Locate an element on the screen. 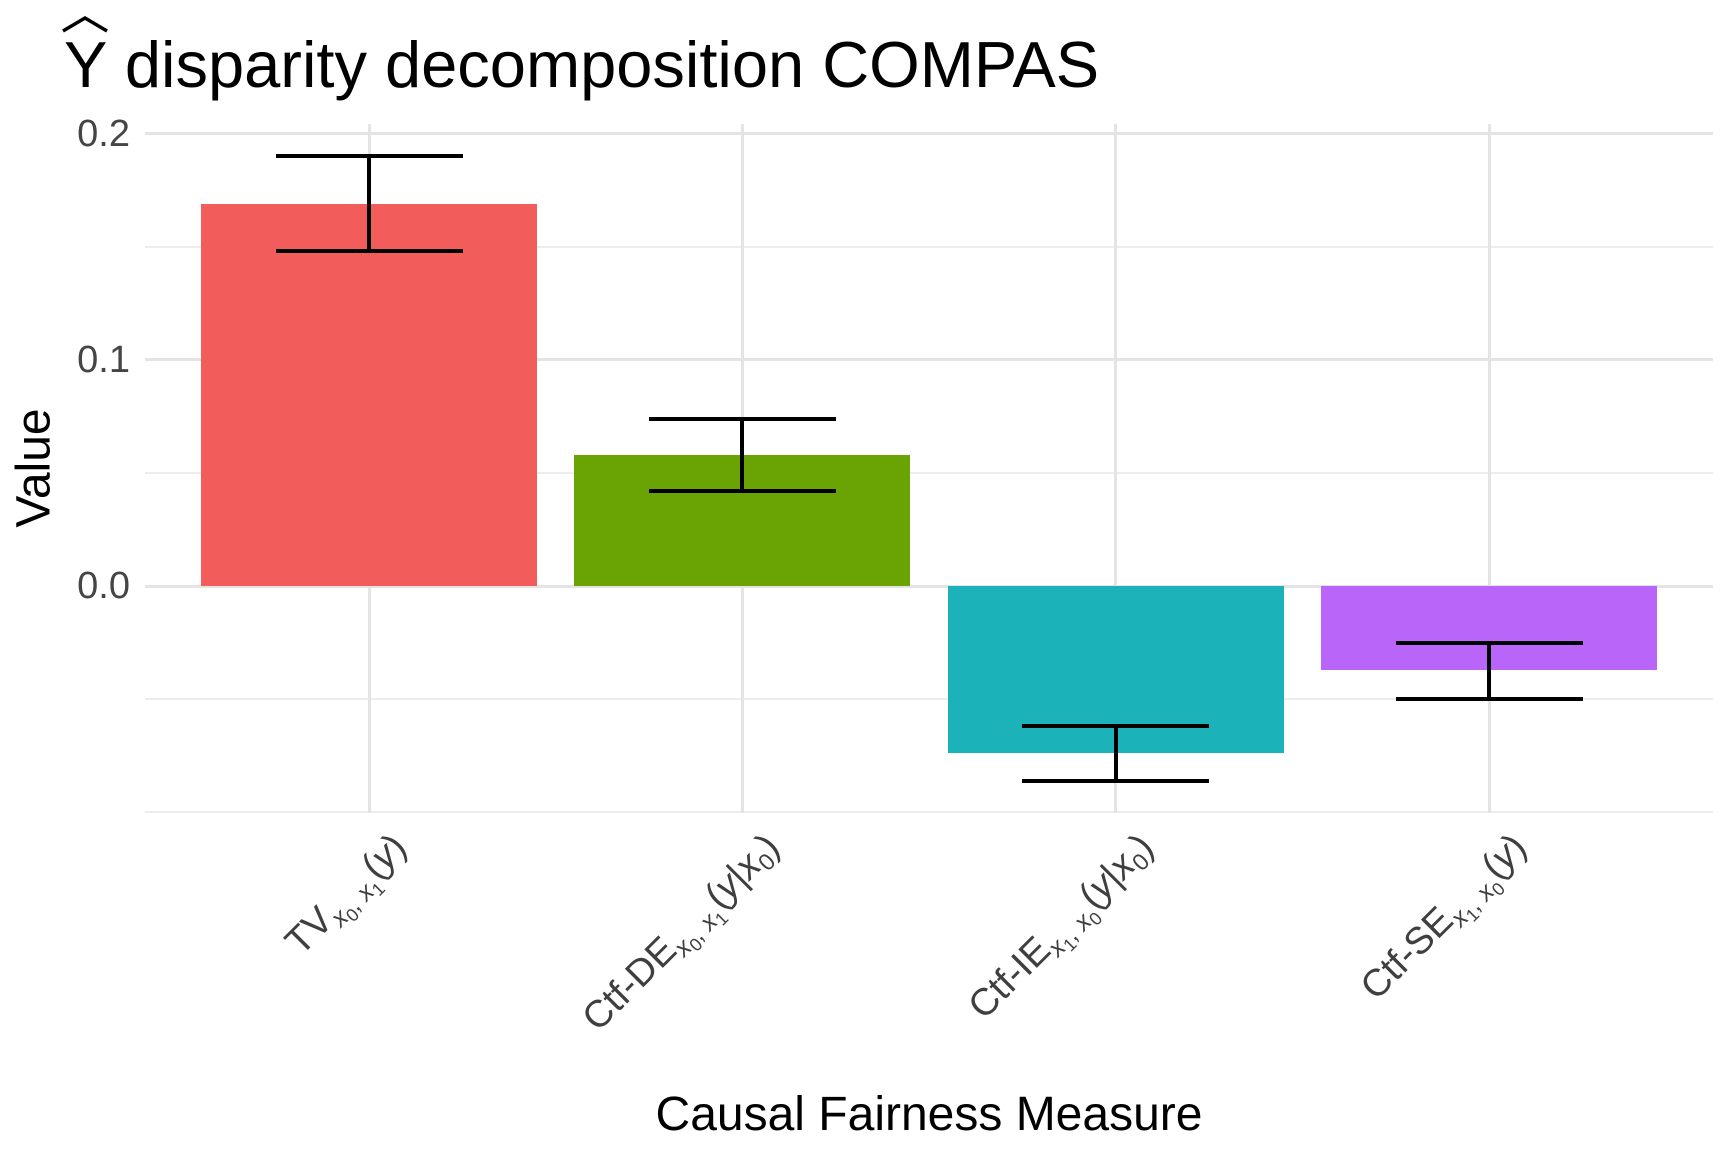  wide-hat-icon is located at coordinates (85, 24).